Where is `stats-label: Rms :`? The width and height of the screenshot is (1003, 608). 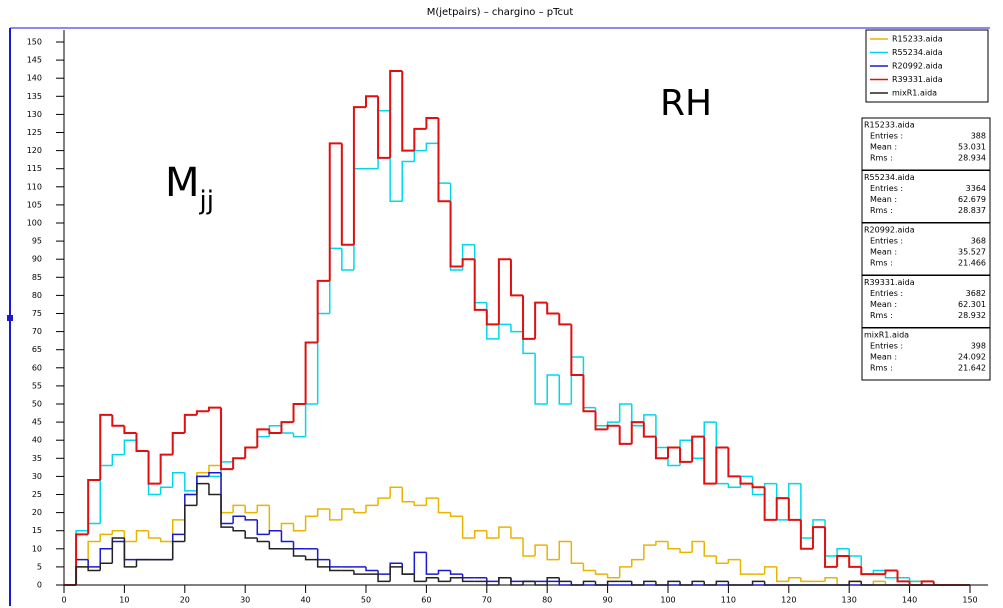
stats-label: Rms : is located at coordinates (881, 368).